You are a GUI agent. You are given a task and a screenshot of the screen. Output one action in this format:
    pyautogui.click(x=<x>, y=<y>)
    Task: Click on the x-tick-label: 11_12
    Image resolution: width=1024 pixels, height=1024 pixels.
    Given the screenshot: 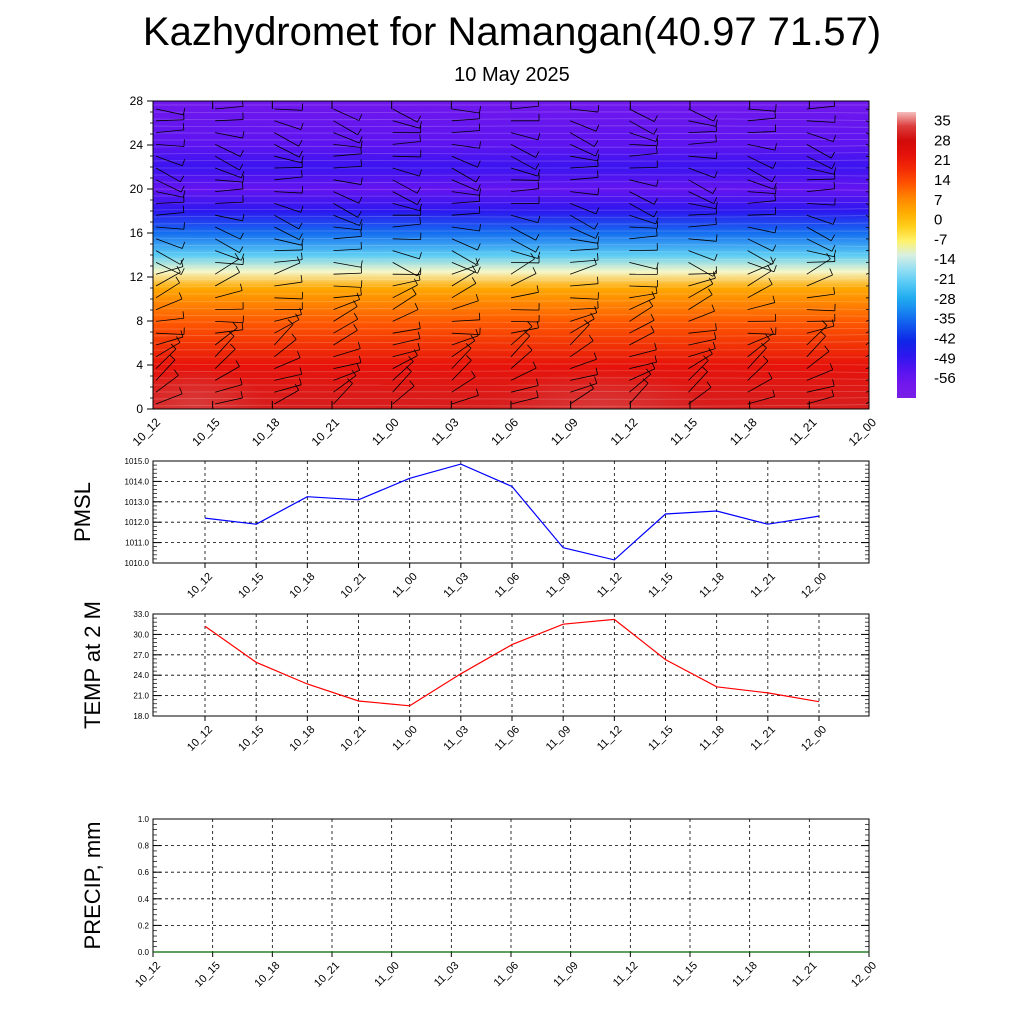 What is the action you would take?
    pyautogui.click(x=626, y=975)
    